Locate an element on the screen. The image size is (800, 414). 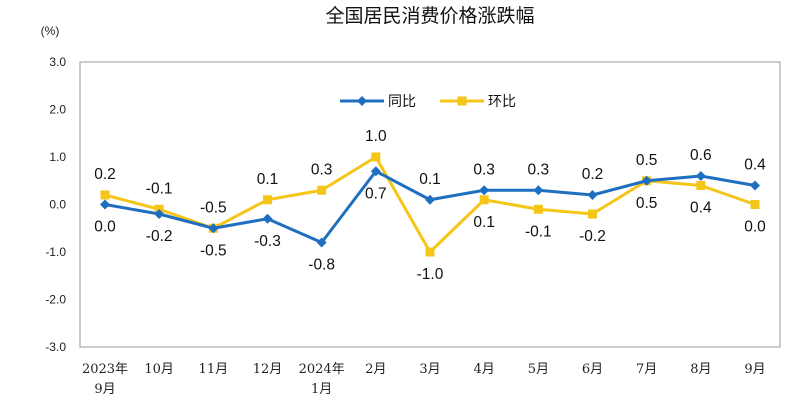
x-tick-label: 5月 is located at coordinates (538, 369).